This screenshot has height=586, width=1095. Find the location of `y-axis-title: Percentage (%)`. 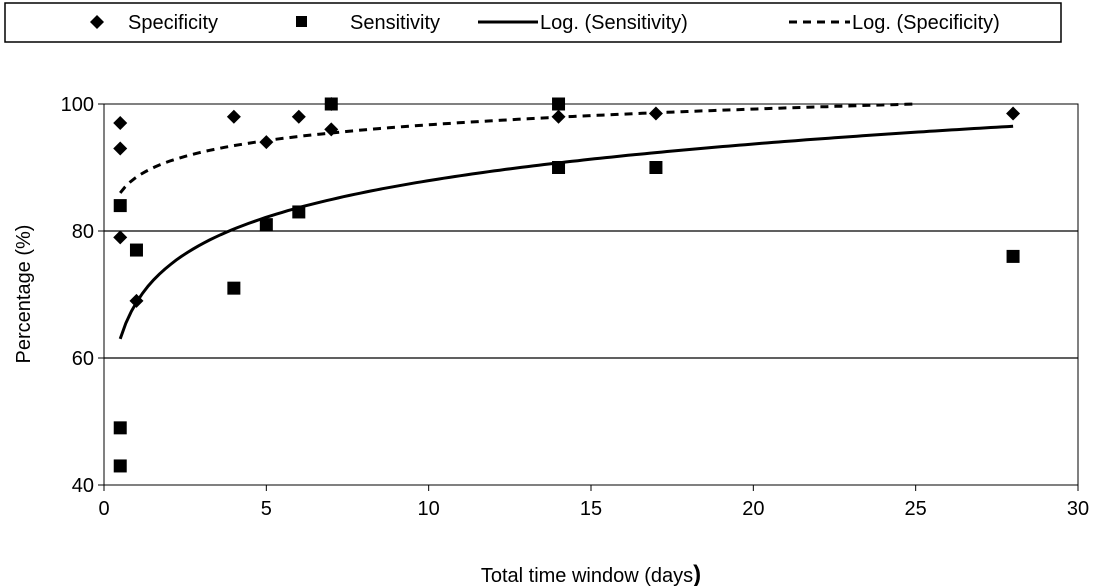

y-axis-title: Percentage (%) is located at coordinates (24, 294).